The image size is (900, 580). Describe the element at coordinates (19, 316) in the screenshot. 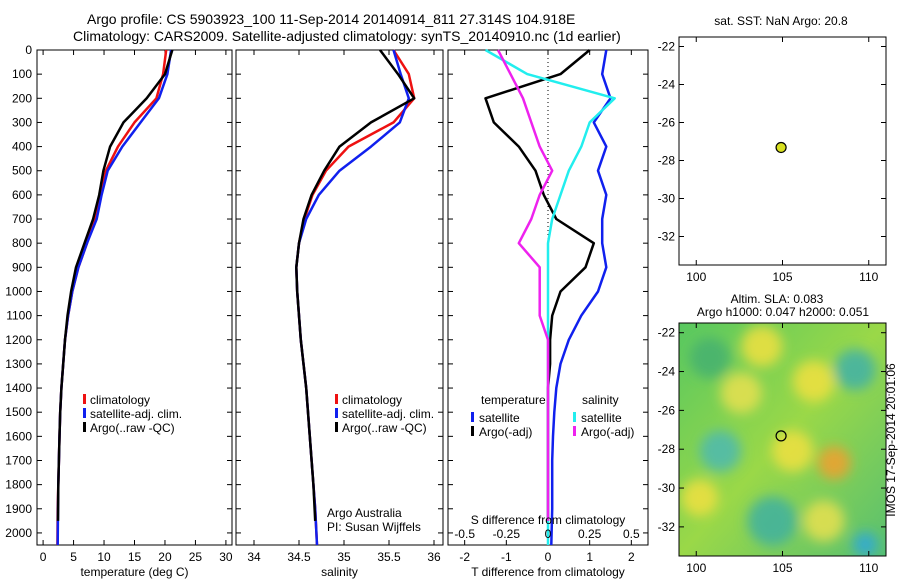

I see `depth-tick-label: 1100` at that location.